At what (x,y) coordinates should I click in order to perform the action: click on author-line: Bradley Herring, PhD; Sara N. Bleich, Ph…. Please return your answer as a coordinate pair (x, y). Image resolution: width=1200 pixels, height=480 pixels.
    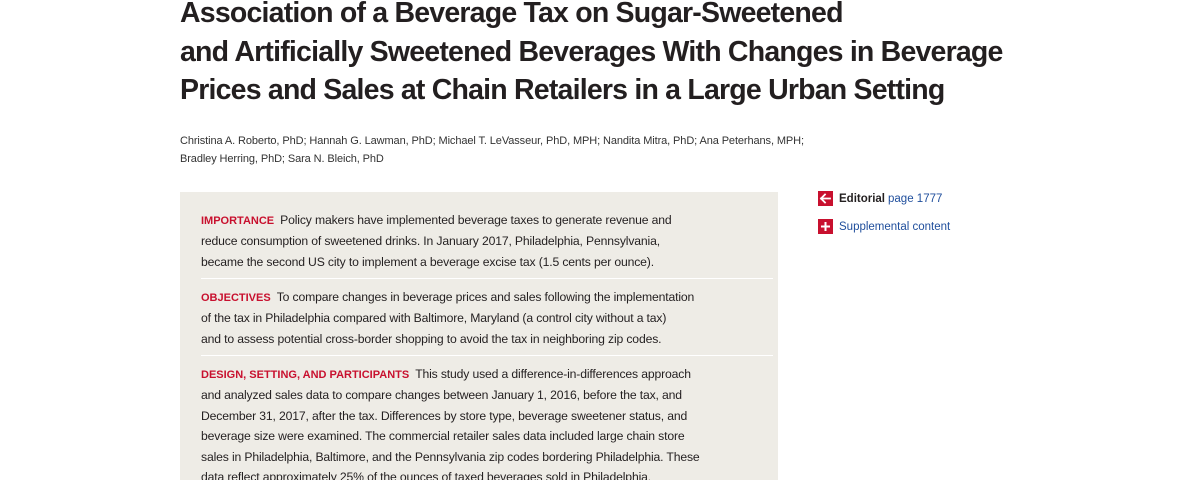
    Looking at the image, I should click on (282, 159).